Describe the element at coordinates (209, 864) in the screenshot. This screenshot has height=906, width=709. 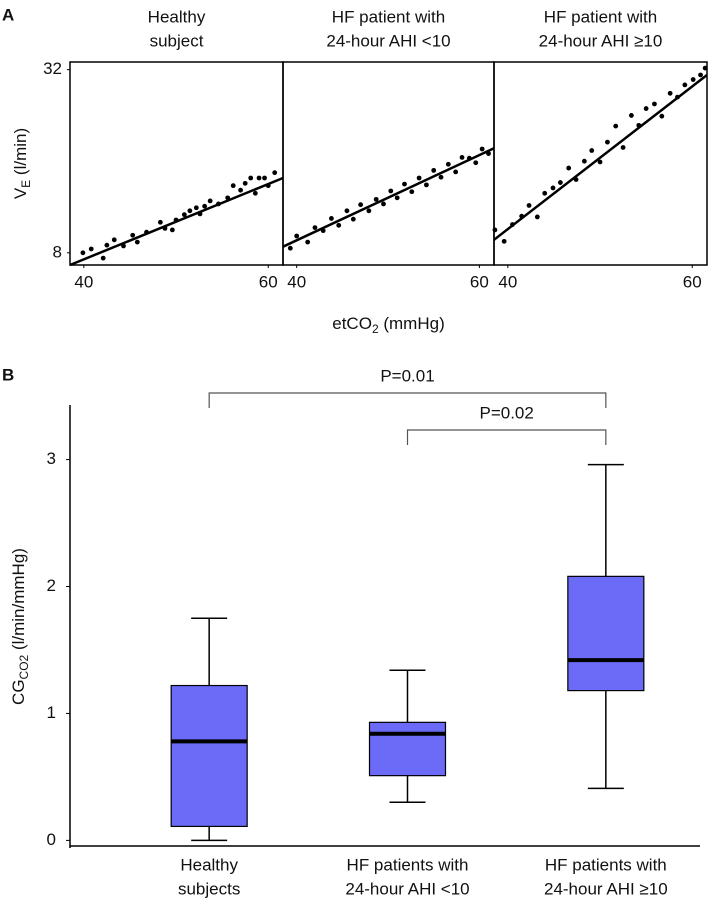
I see `x-tick-label: Healthy` at that location.